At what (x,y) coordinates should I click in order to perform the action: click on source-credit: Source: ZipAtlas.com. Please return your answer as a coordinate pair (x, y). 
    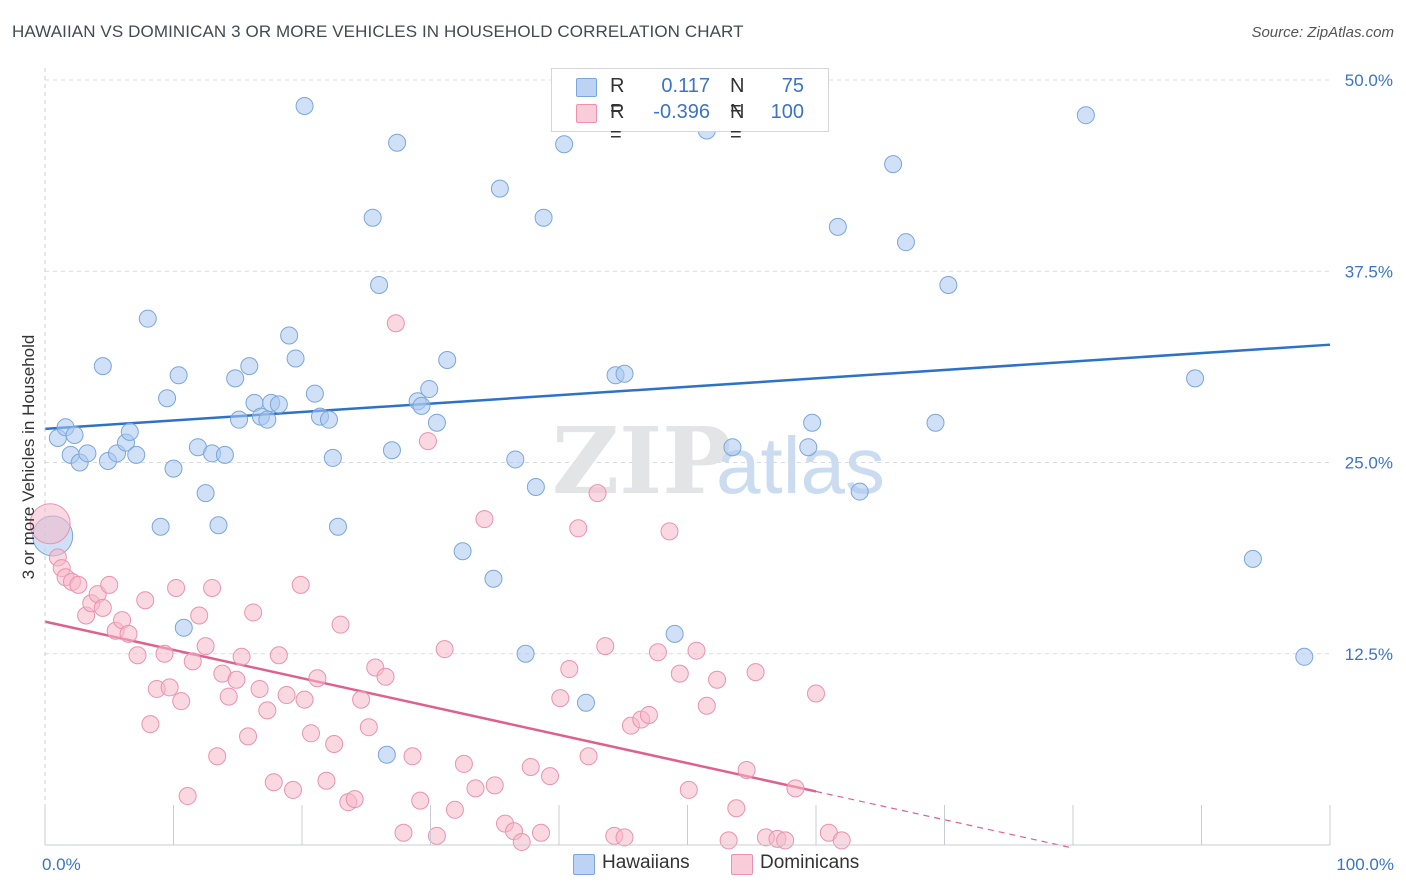
    Looking at the image, I should click on (1322, 32).